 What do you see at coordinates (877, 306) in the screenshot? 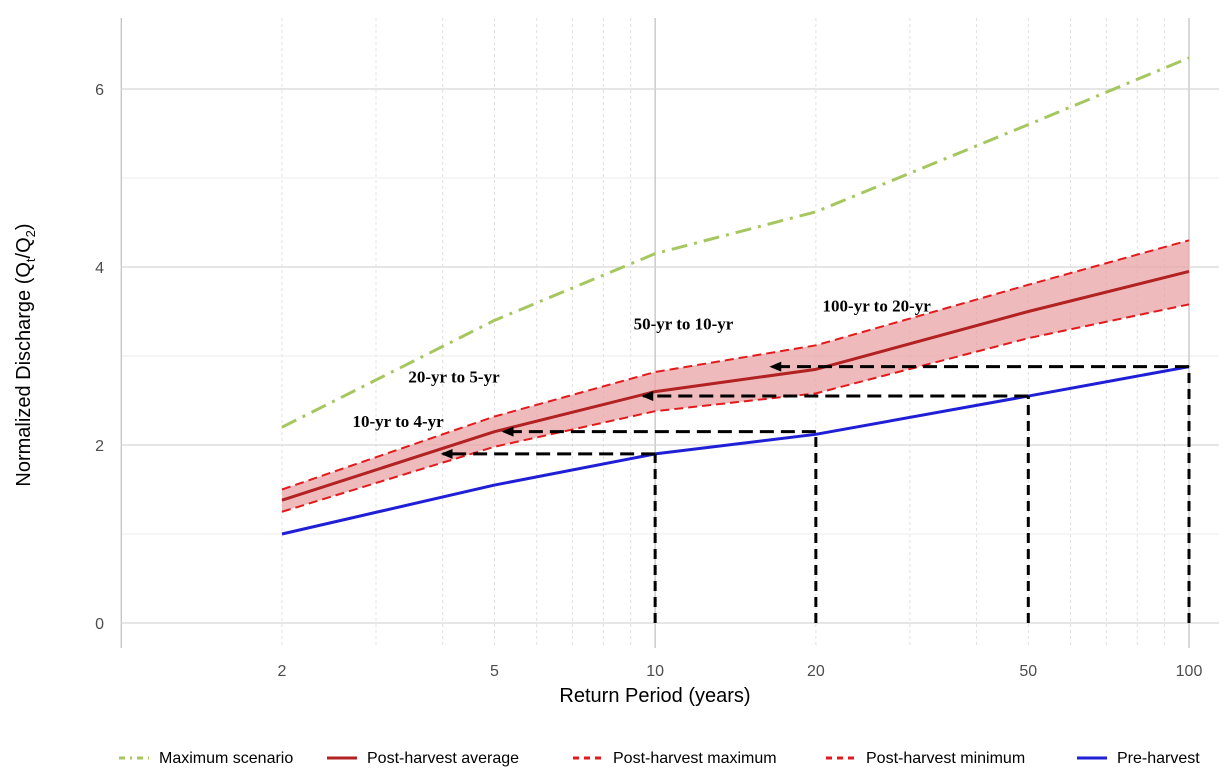
I see `shift-label: 100-yr to 20-yr` at bounding box center [877, 306].